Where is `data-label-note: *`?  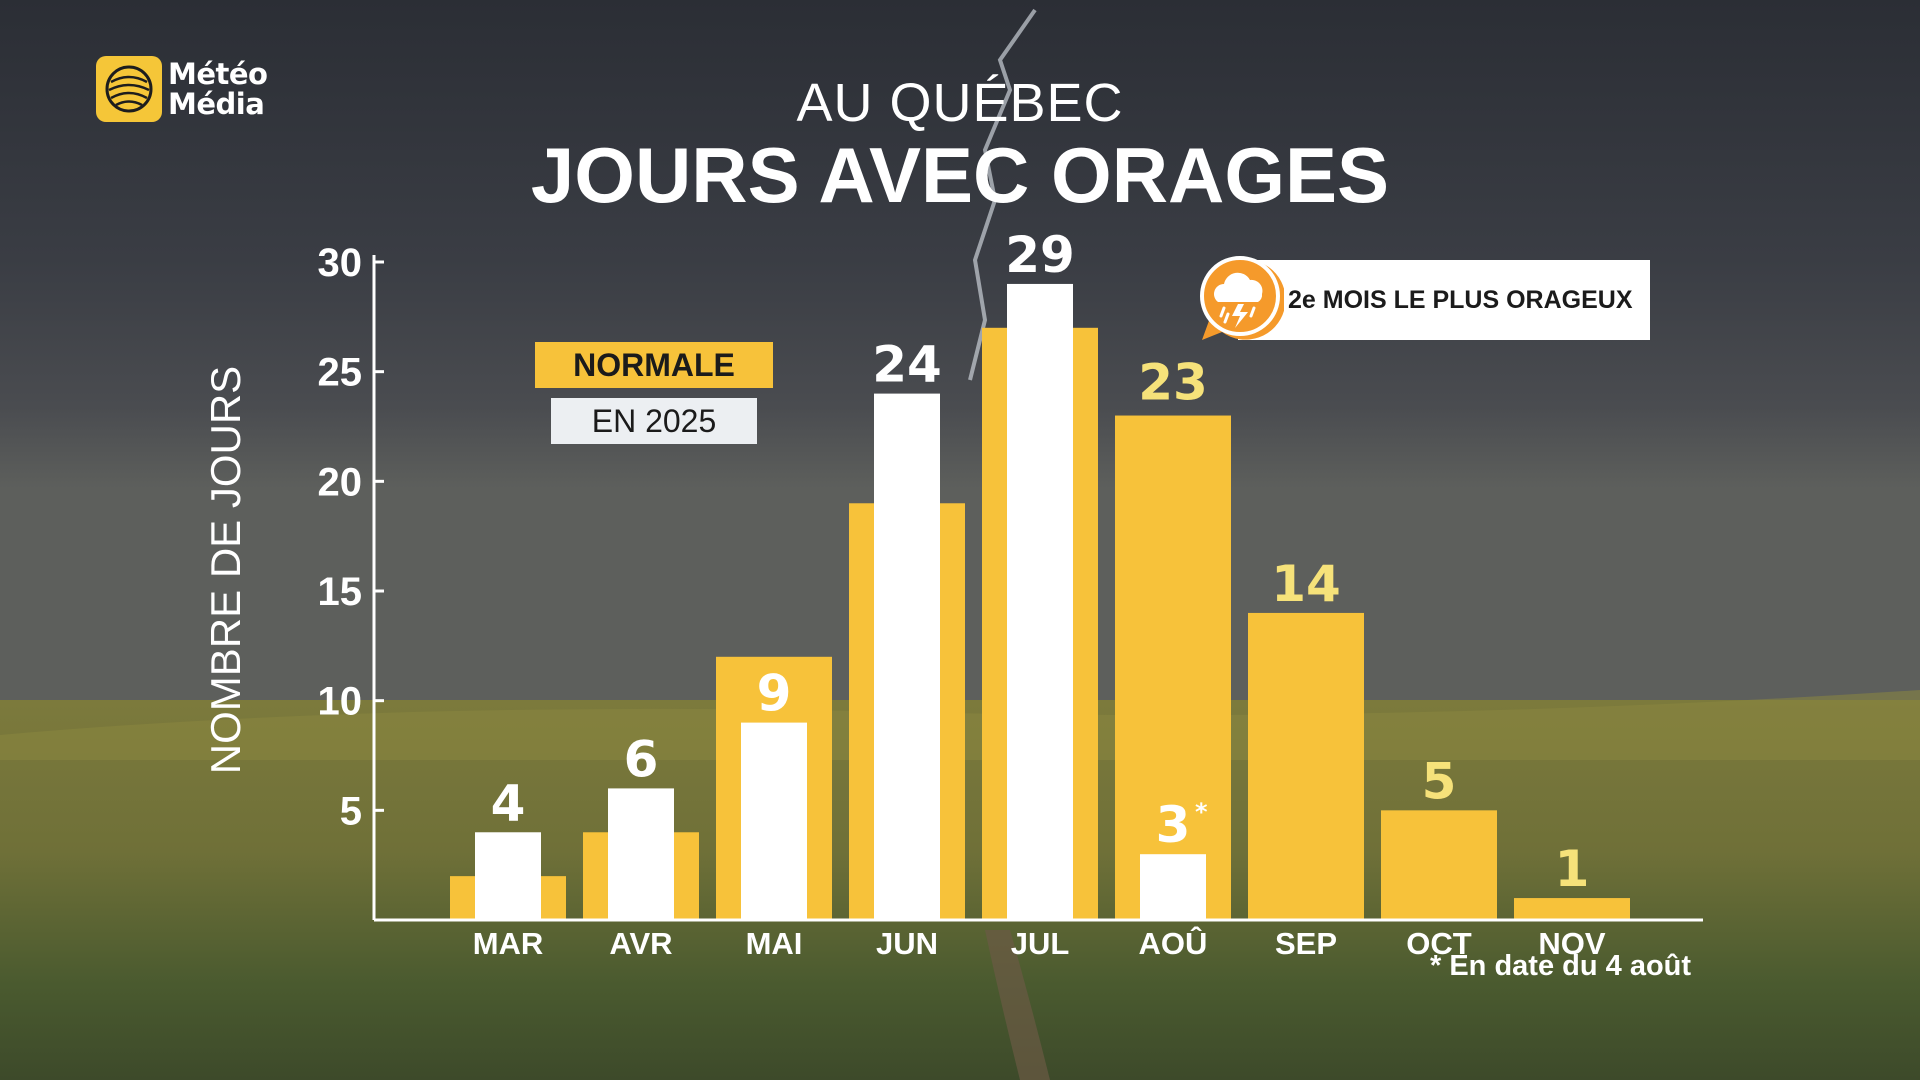
data-label-note: * is located at coordinates (1201, 812).